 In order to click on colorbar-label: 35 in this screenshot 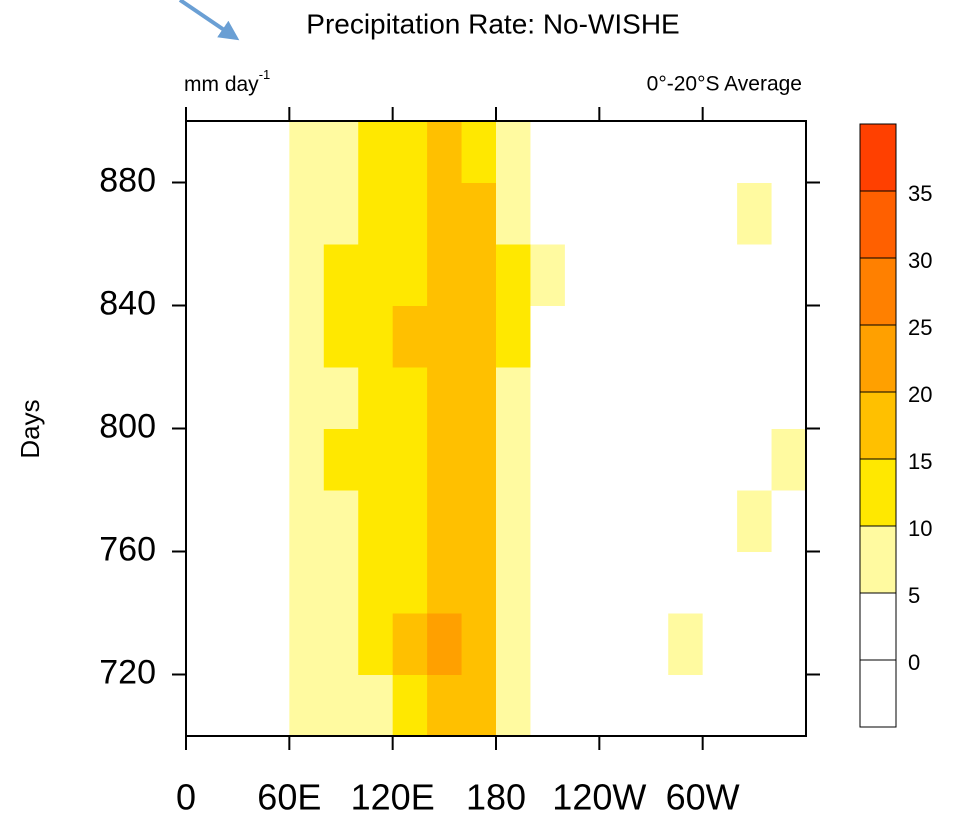, I will do `click(920, 193)`.